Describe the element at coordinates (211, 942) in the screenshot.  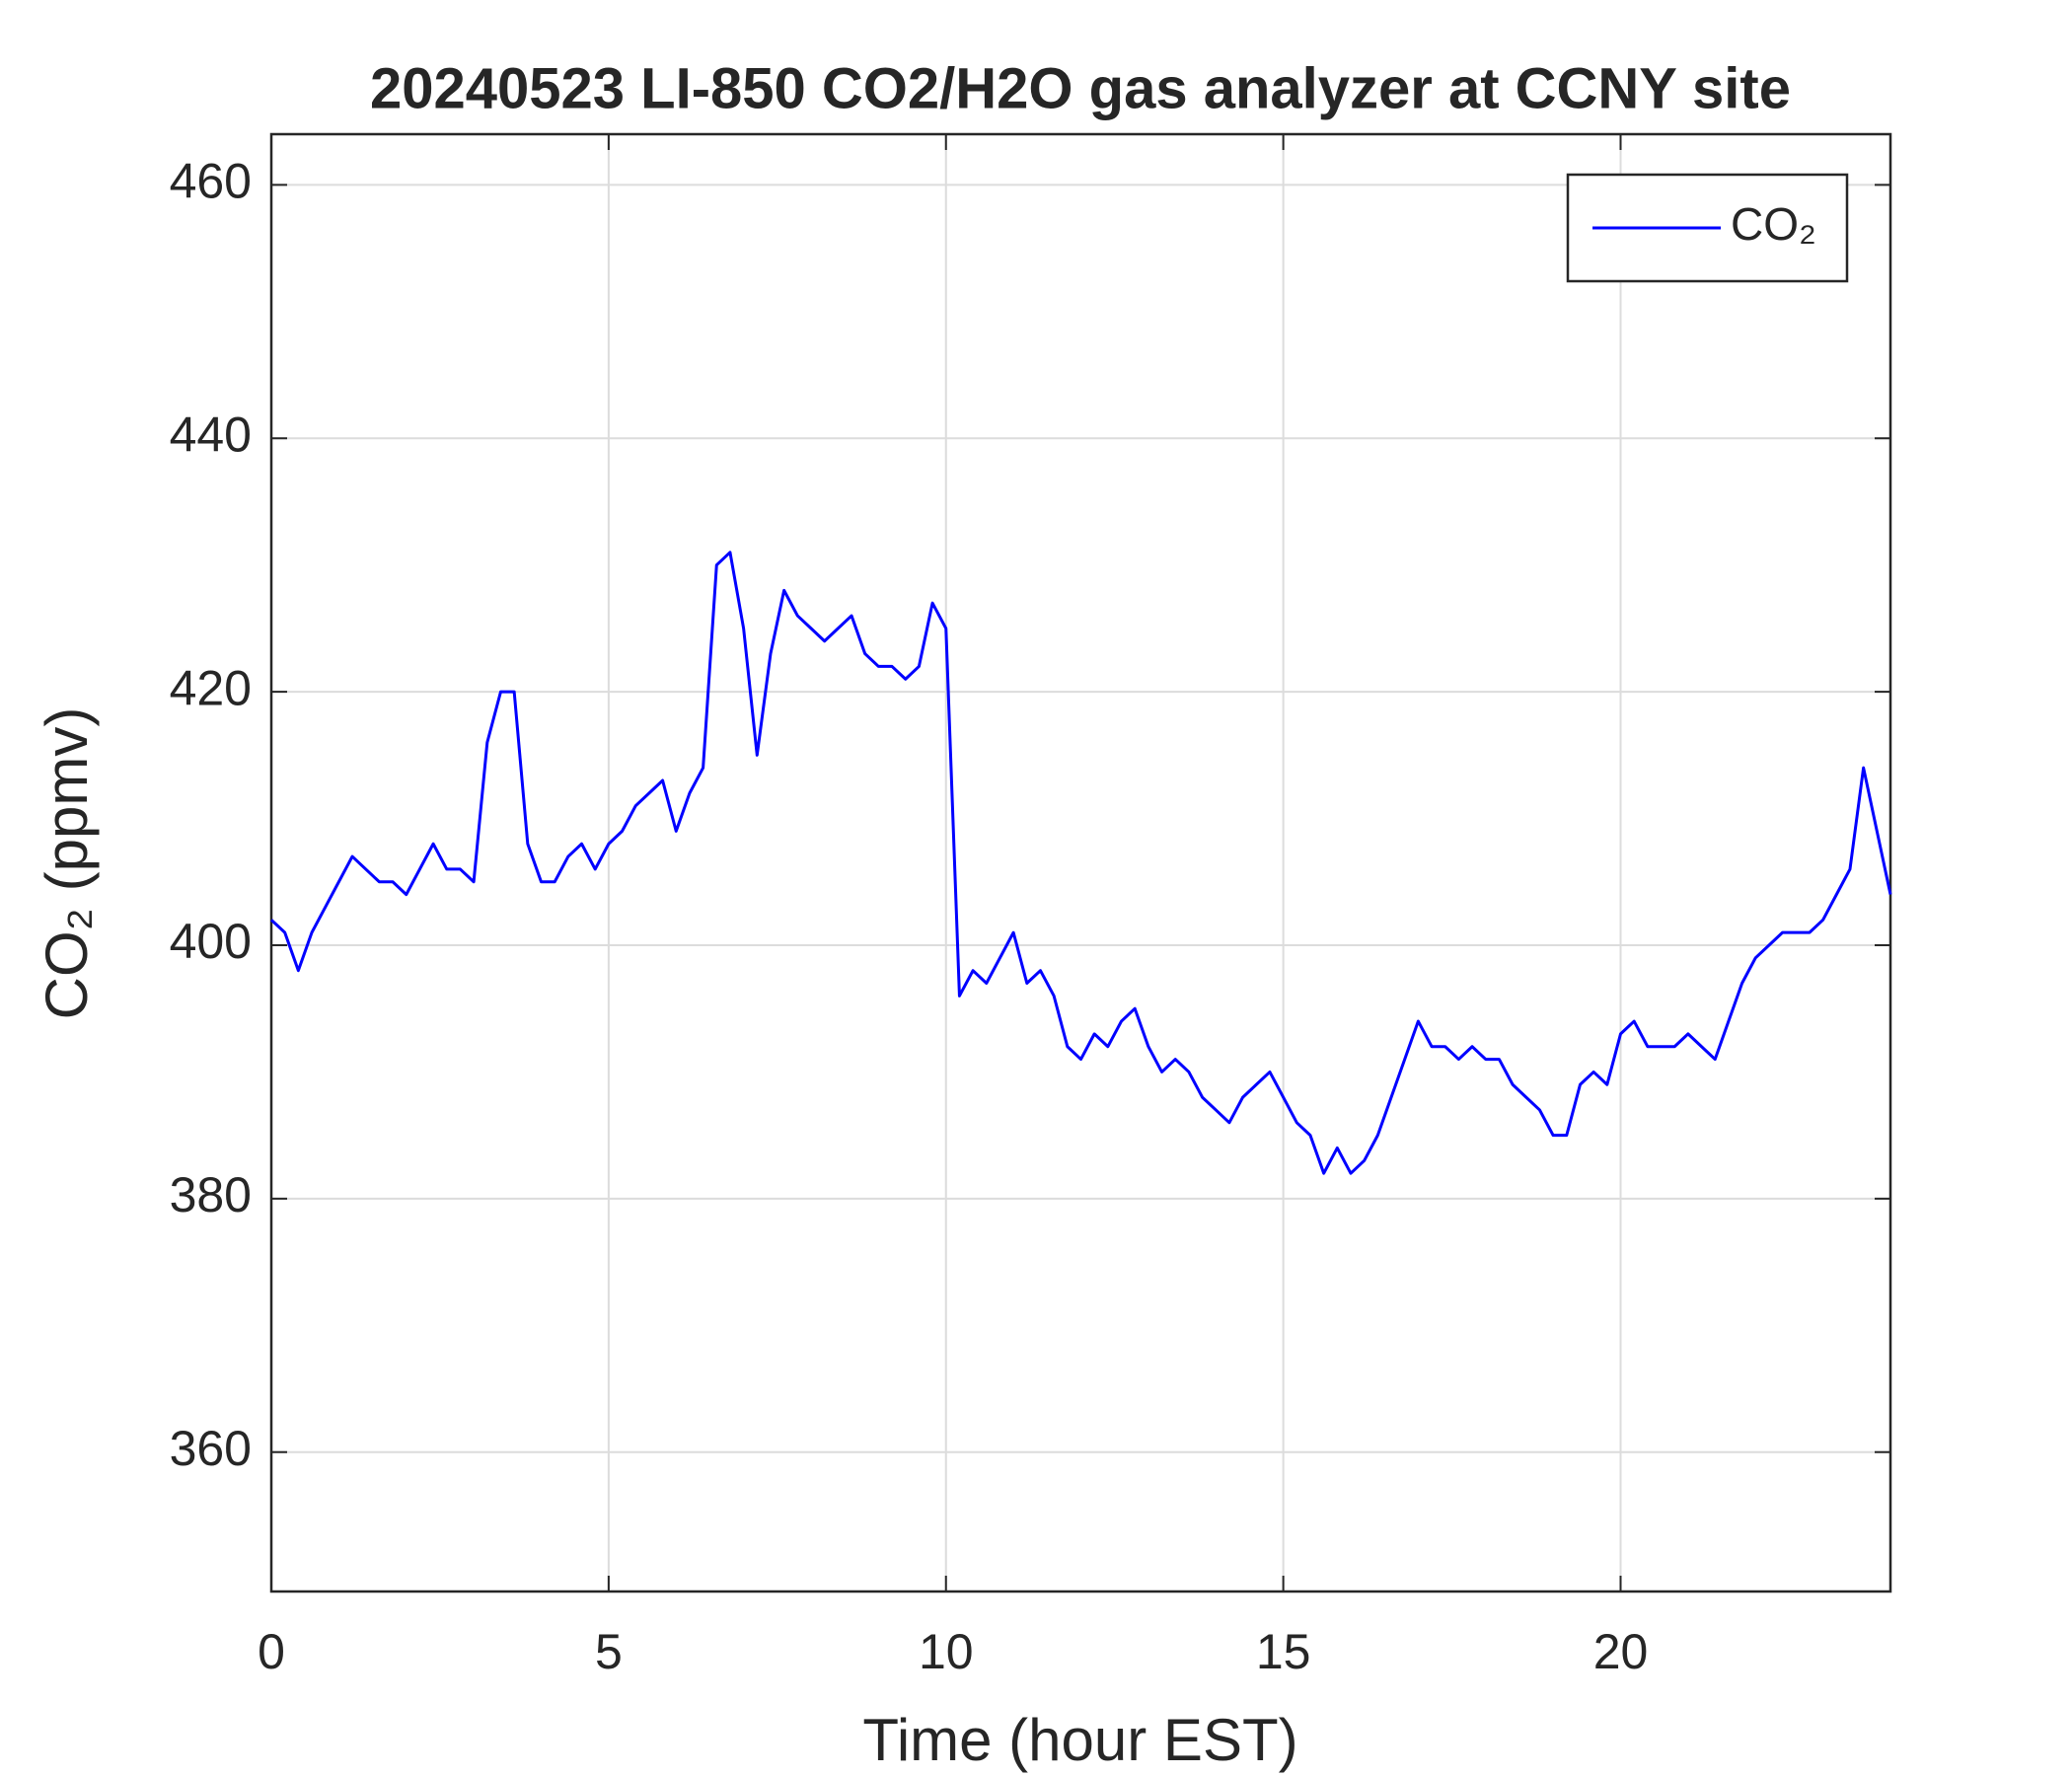
I see `y-tick-label: 400` at that location.